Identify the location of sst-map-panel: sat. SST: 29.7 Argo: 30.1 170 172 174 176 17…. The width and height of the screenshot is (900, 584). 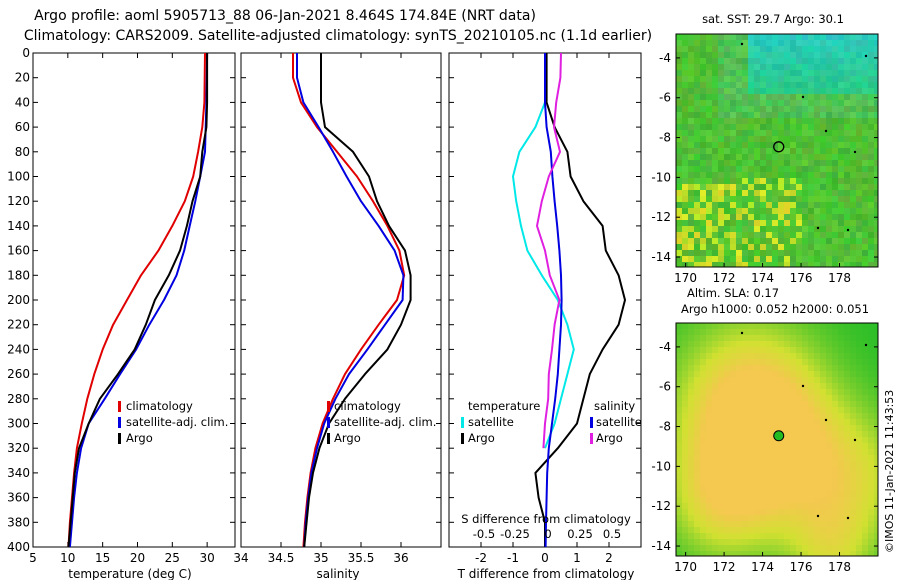
(765, 148).